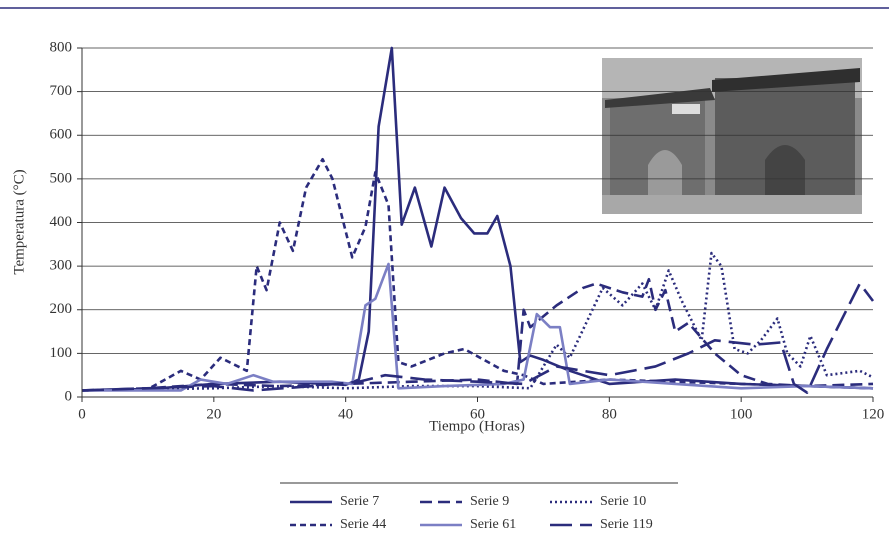 This screenshot has width=889, height=559. What do you see at coordinates (477, 414) in the screenshot?
I see `x-tick-label: 60` at bounding box center [477, 414].